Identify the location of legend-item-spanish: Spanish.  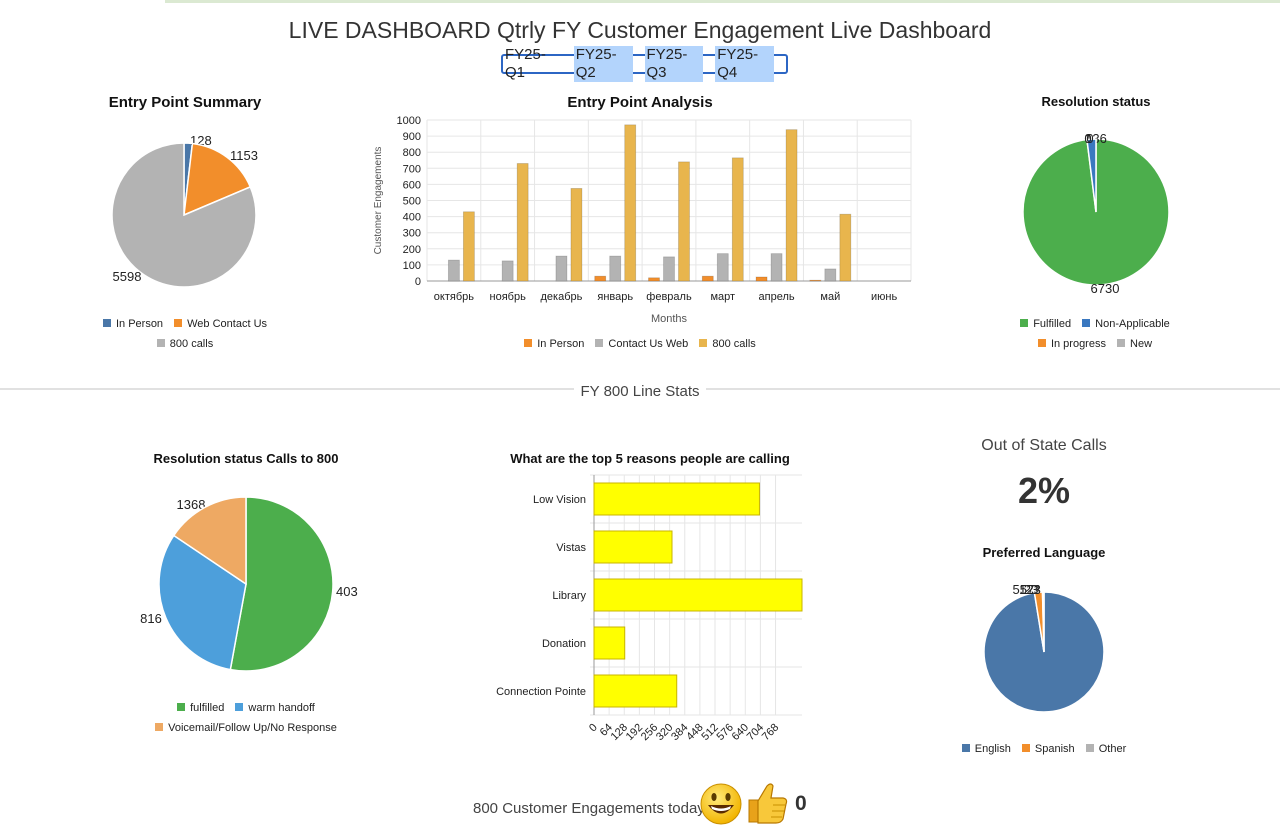
(1048, 749).